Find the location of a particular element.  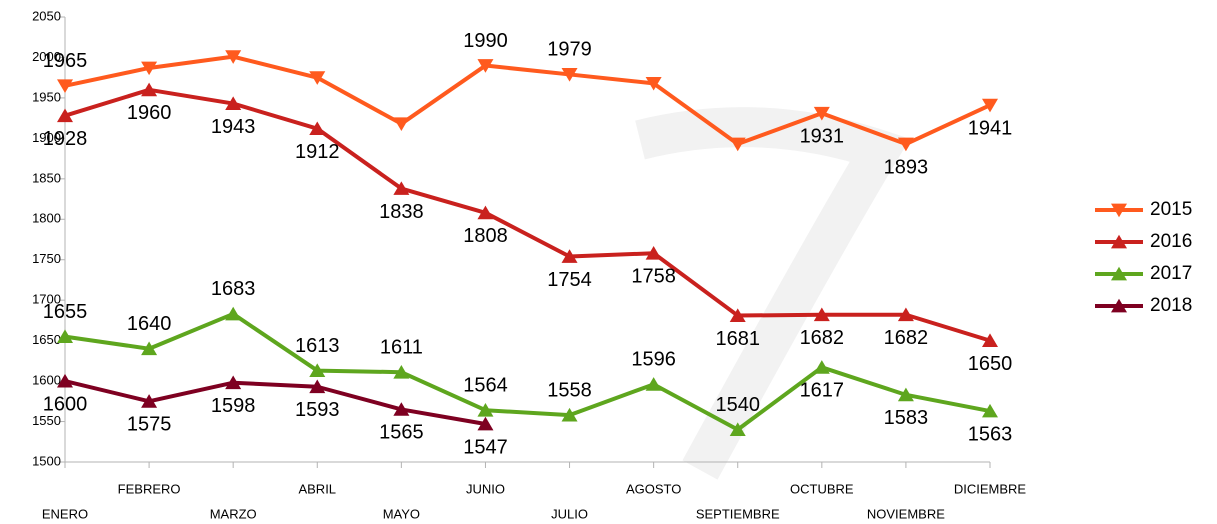

data-label: 1640 is located at coordinates (149, 324).